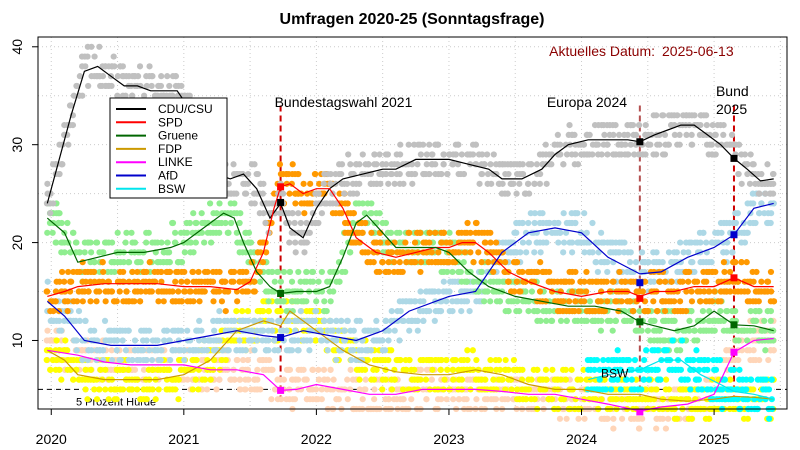 The width and height of the screenshot is (800, 450). What do you see at coordinates (17, 340) in the screenshot?
I see `y-tick-label: 10` at bounding box center [17, 340].